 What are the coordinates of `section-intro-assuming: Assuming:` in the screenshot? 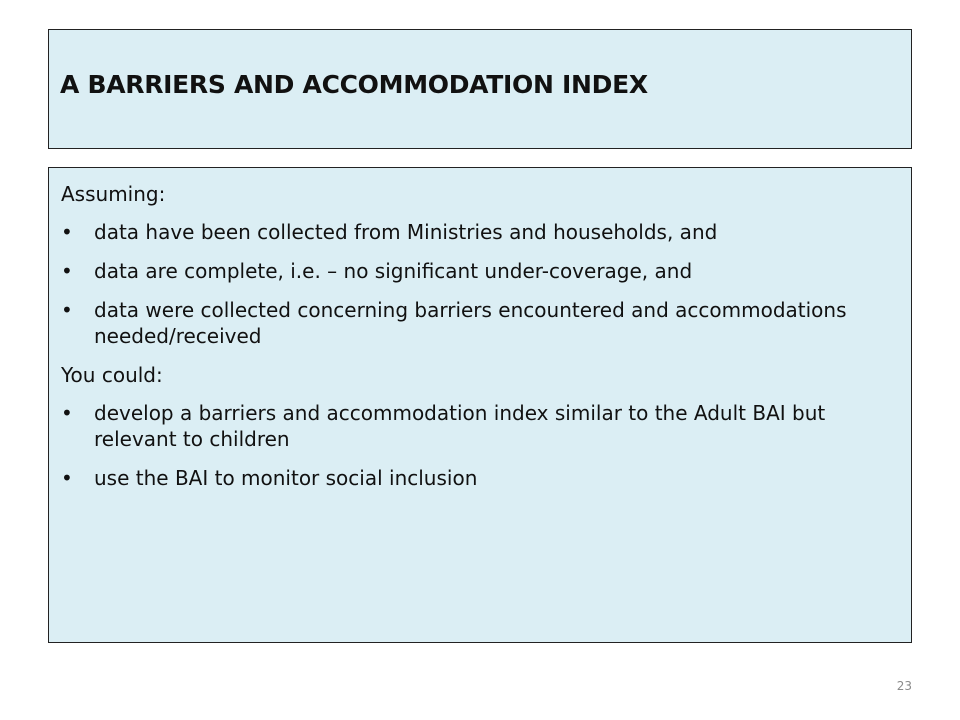 It's located at (113, 194).